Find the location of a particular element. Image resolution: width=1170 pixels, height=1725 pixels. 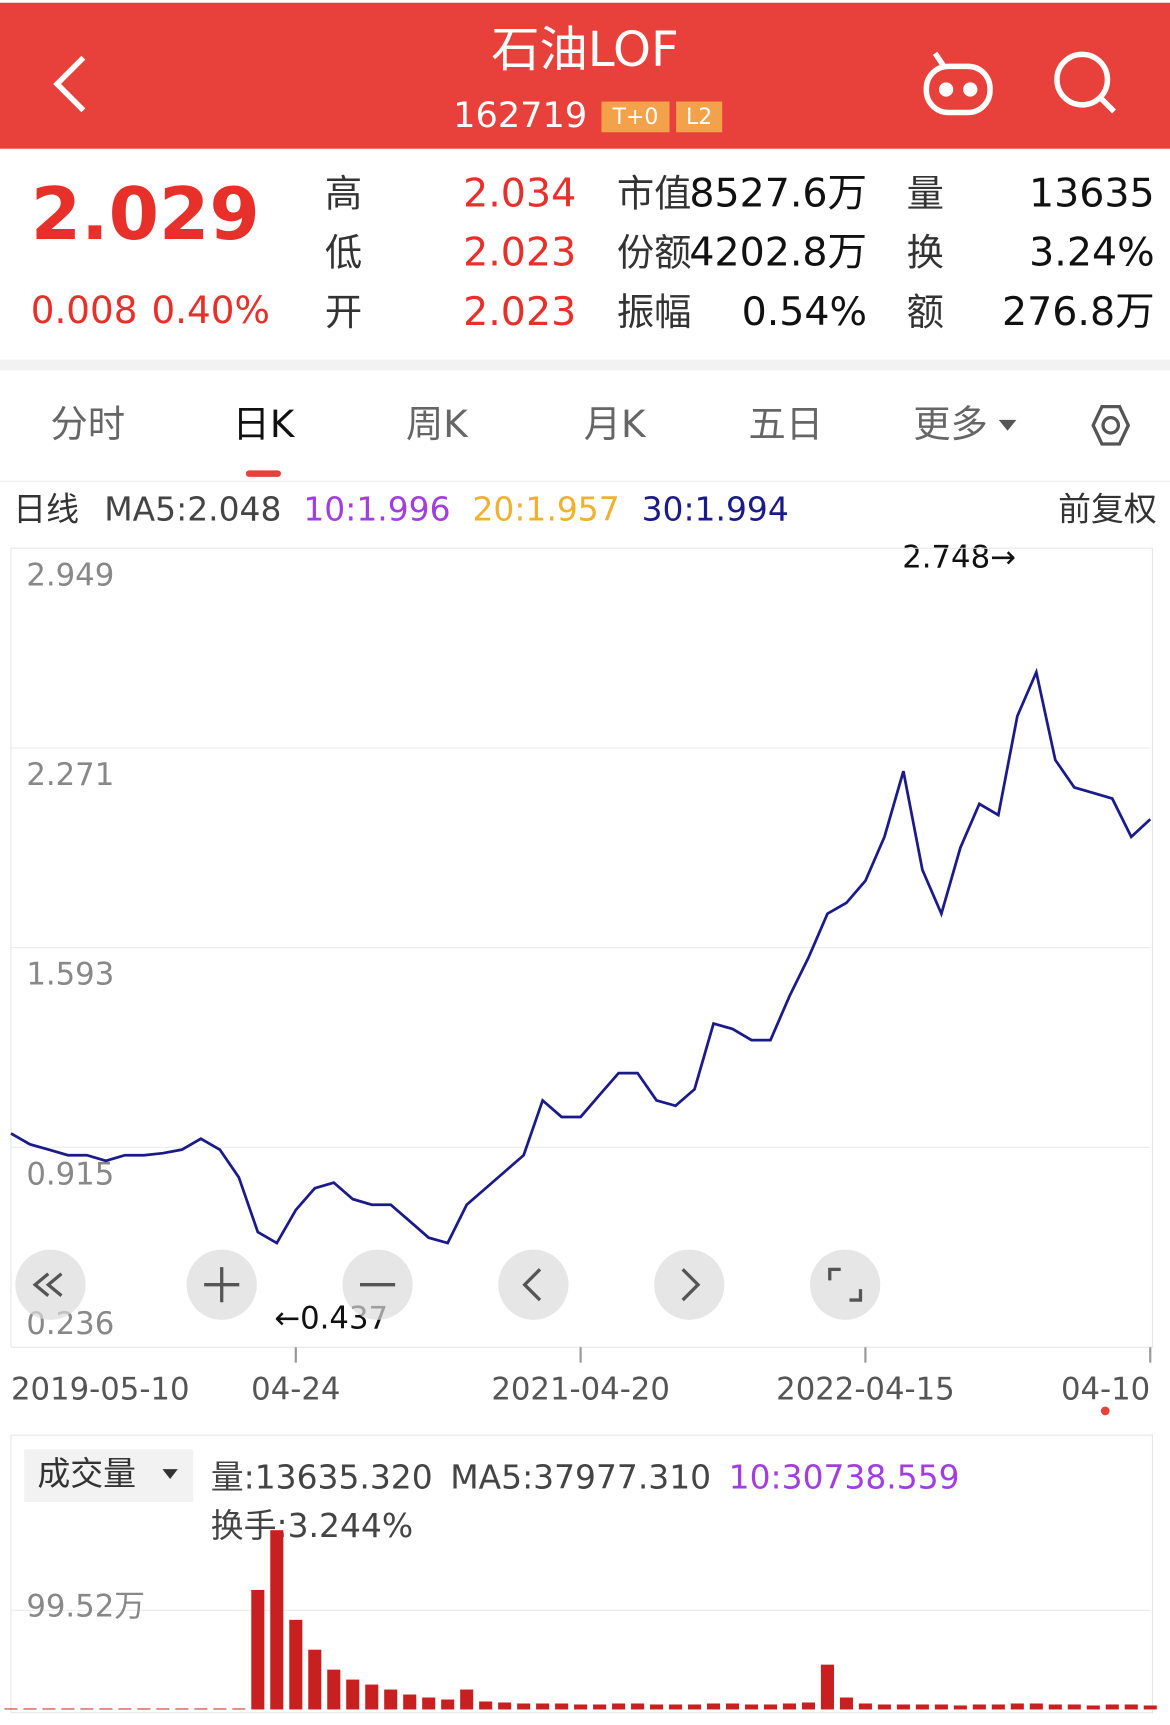

more-caret is located at coordinates (1007, 425).